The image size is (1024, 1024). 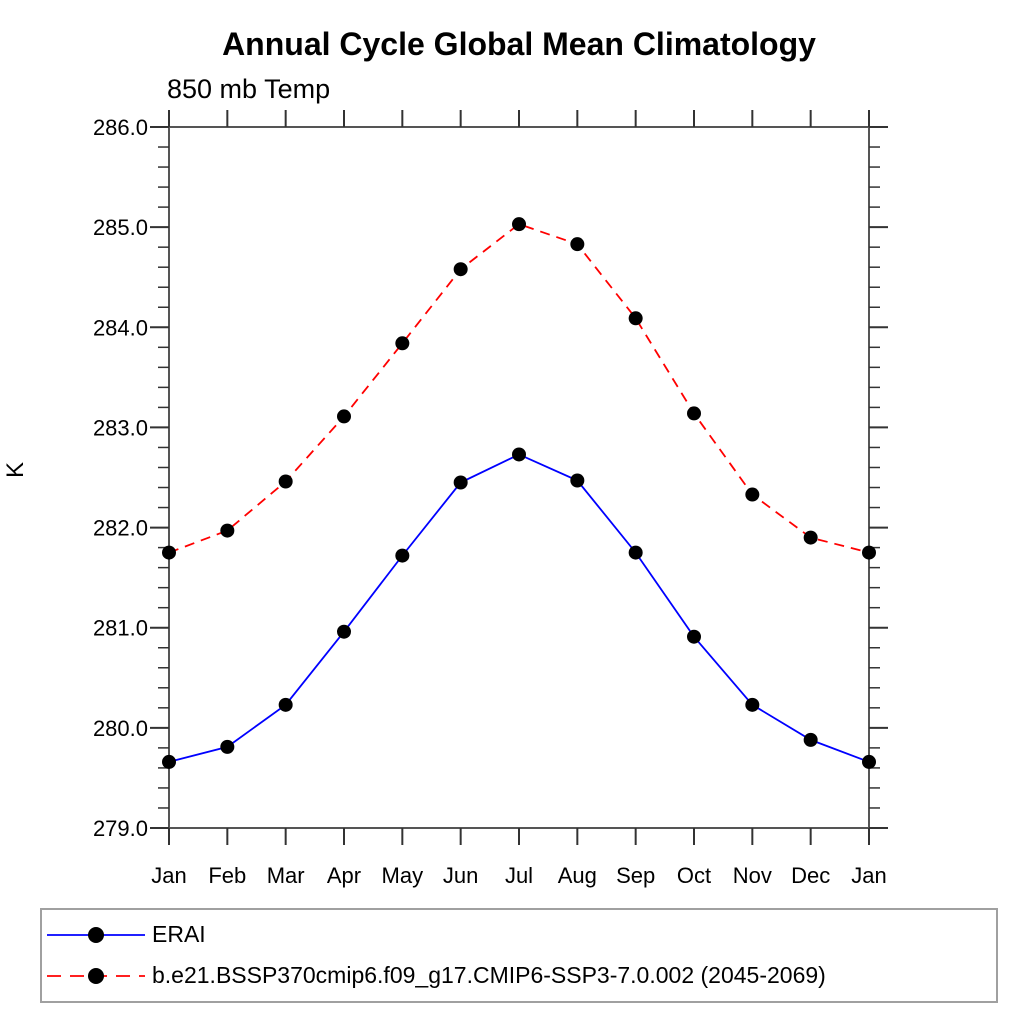 What do you see at coordinates (120, 227) in the screenshot?
I see `y-tick-label: 285.0` at bounding box center [120, 227].